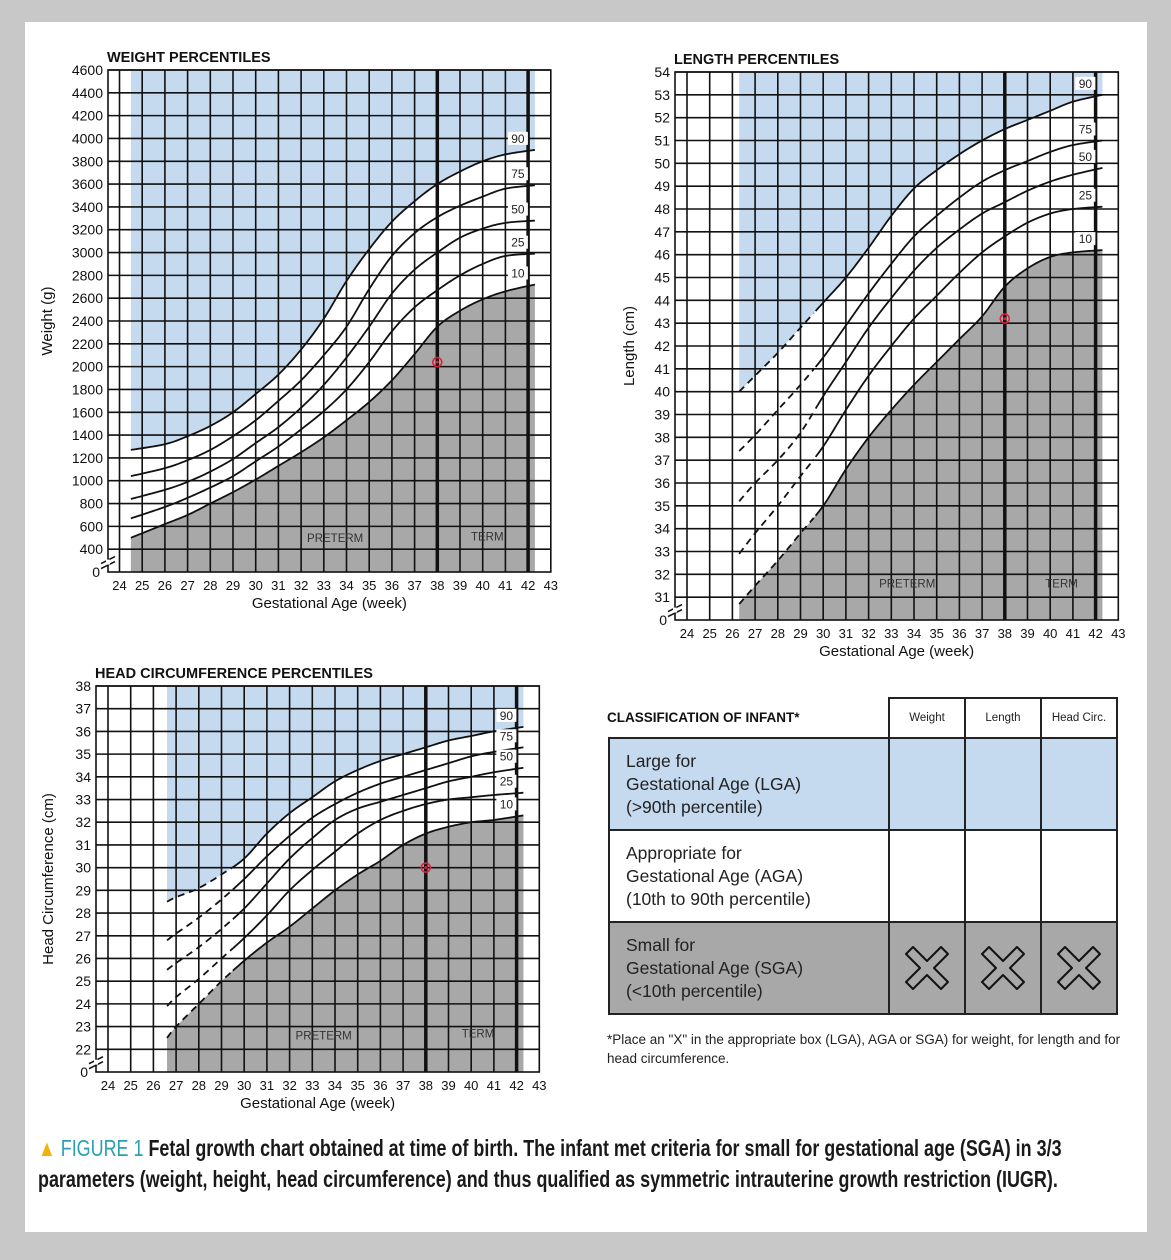 The height and width of the screenshot is (1260, 1171). I want to click on x-tick-label: 34, so click(346, 585).